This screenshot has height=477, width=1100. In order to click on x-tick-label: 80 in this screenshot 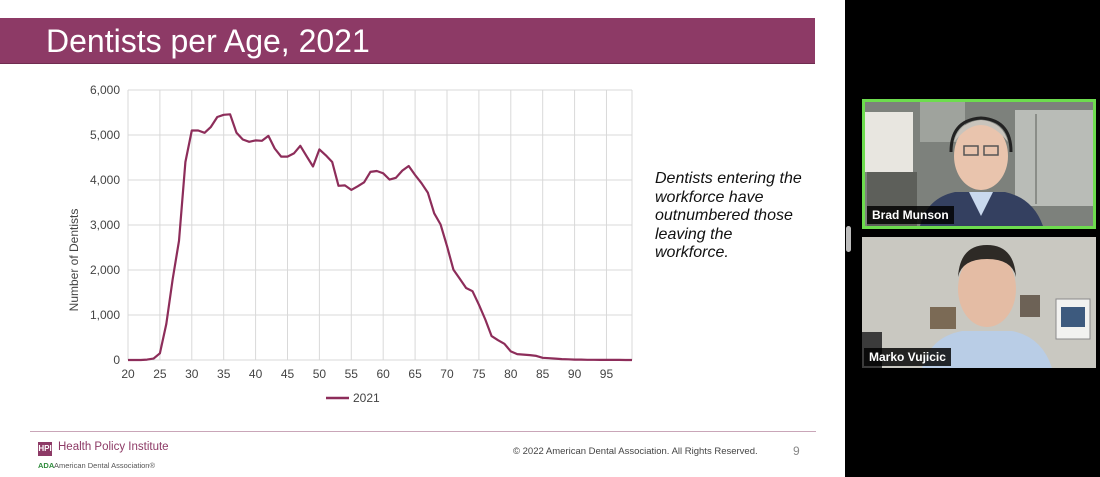, I will do `click(511, 374)`.